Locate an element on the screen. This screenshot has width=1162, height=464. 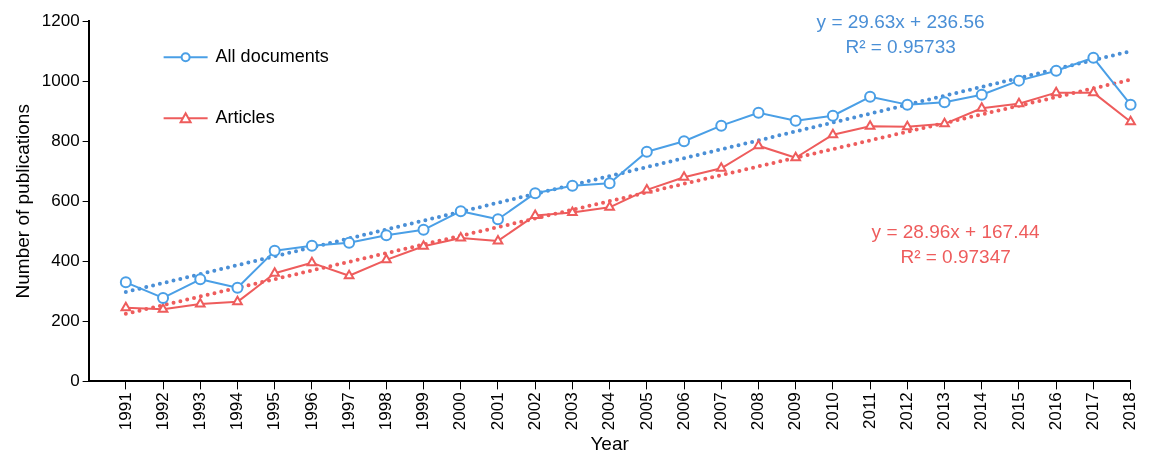
annotation: R² = 0.95733 is located at coordinates (900, 47).